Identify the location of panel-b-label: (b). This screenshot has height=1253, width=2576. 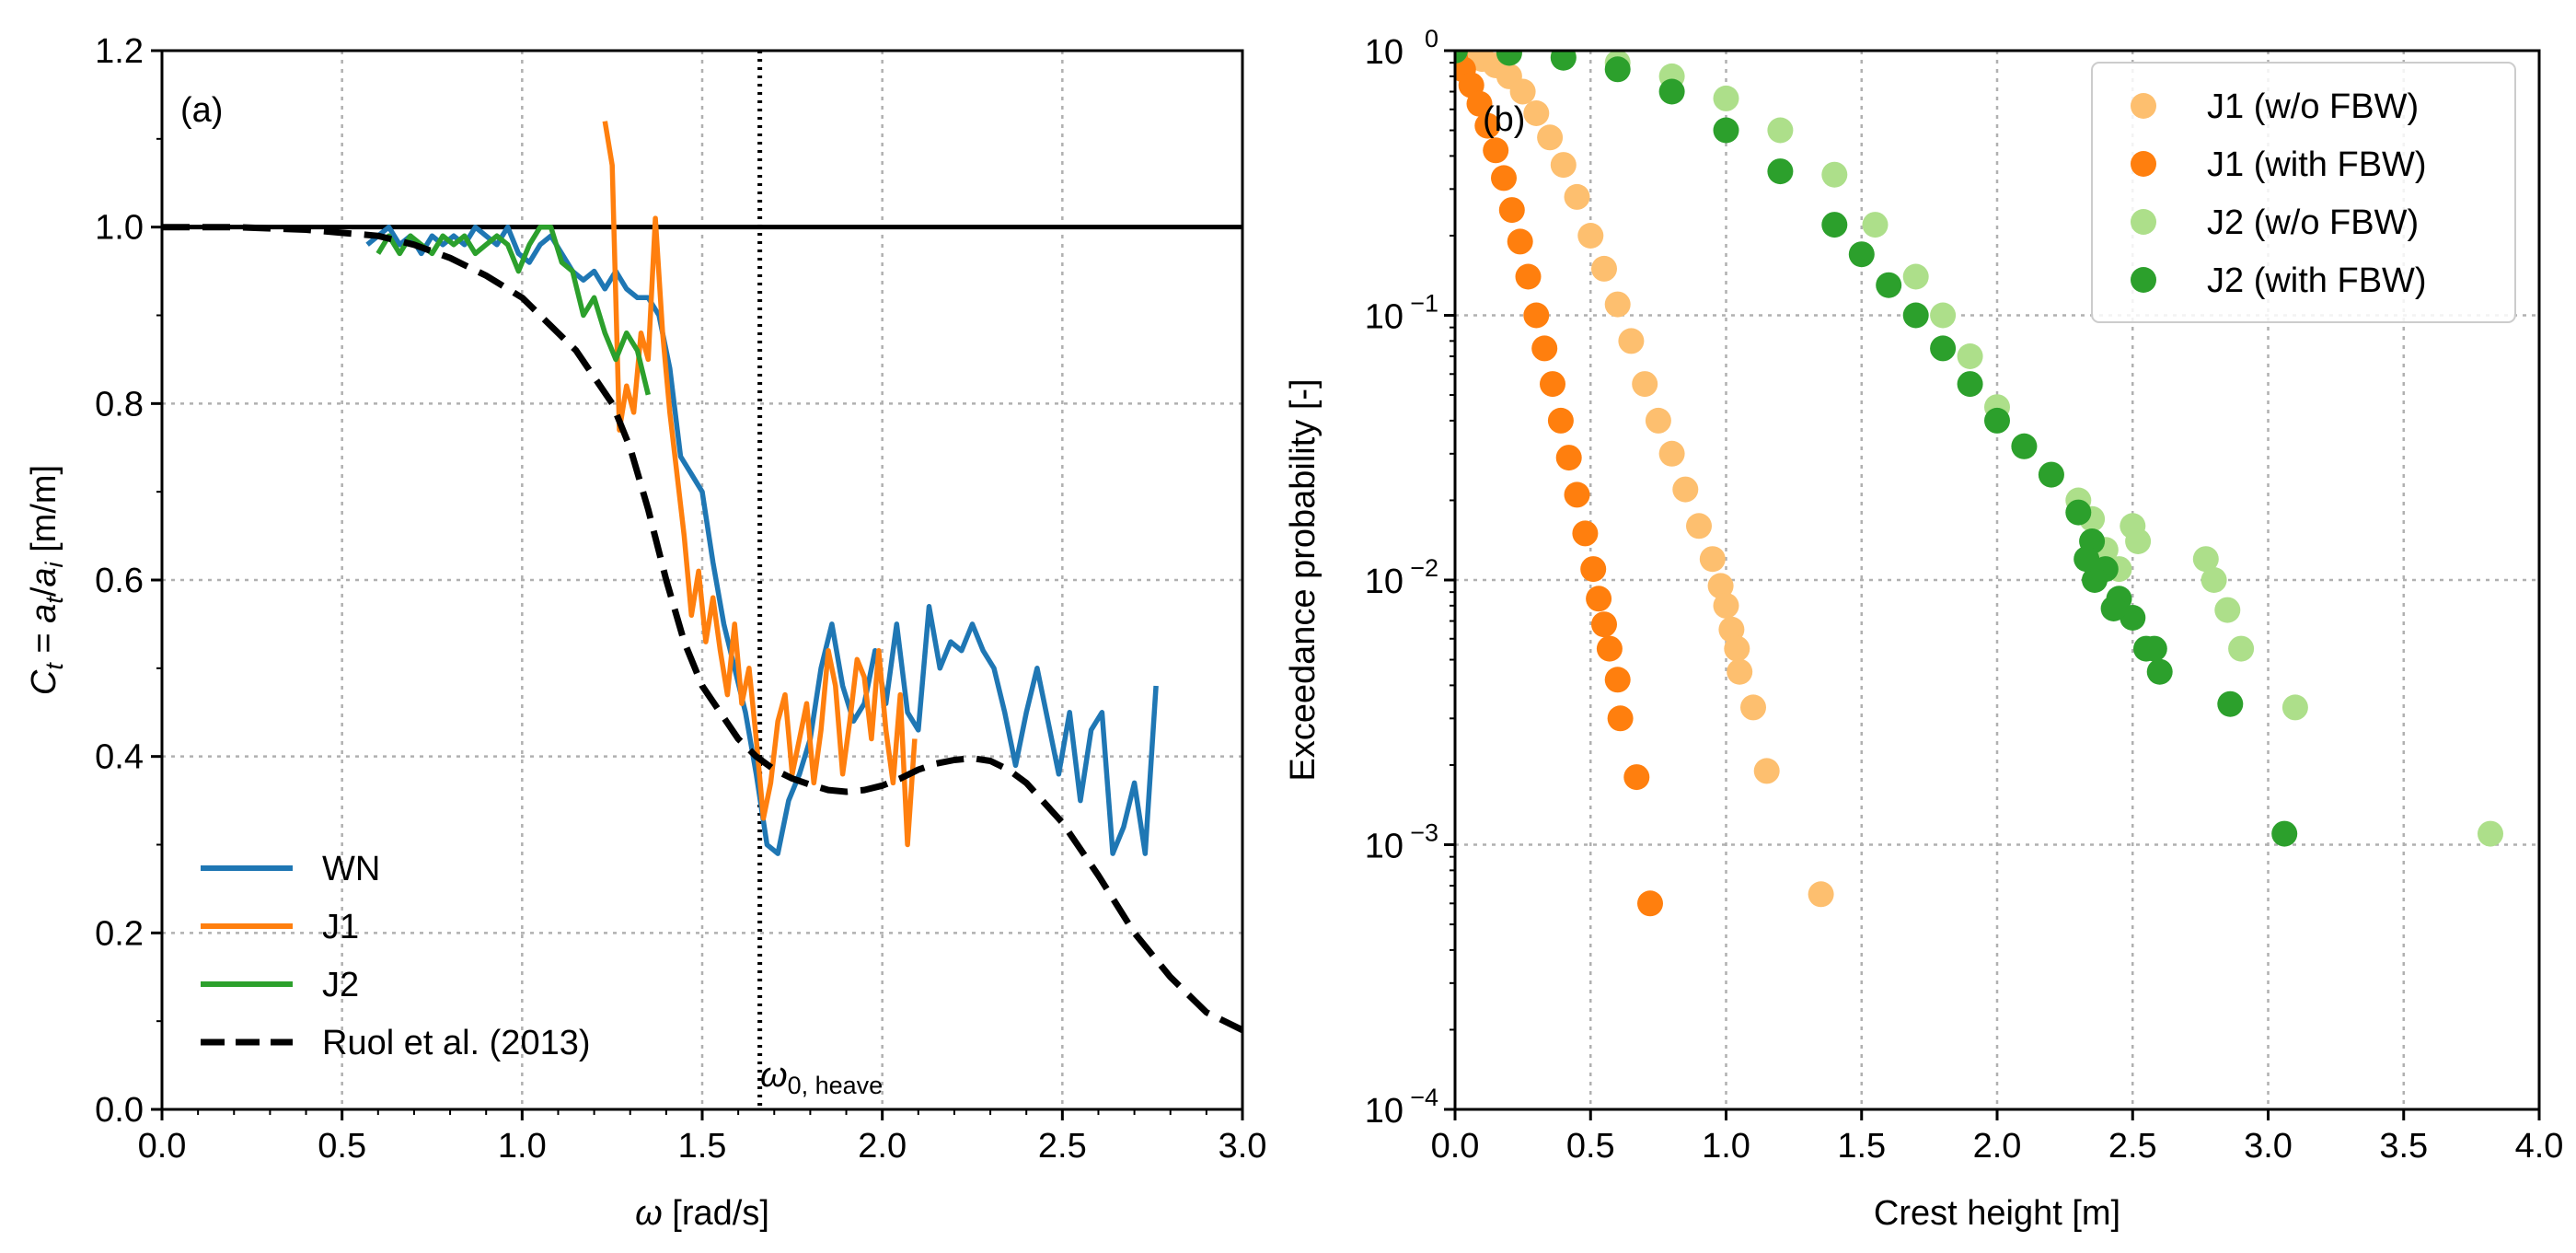
(1504, 120).